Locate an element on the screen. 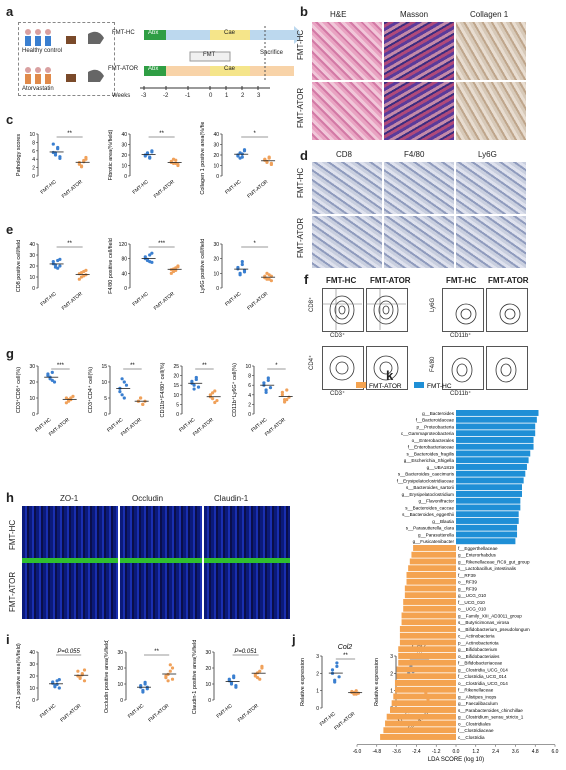 This screenshot has height=770, width=566. panel-label-i: i is located at coordinates (8, 639).